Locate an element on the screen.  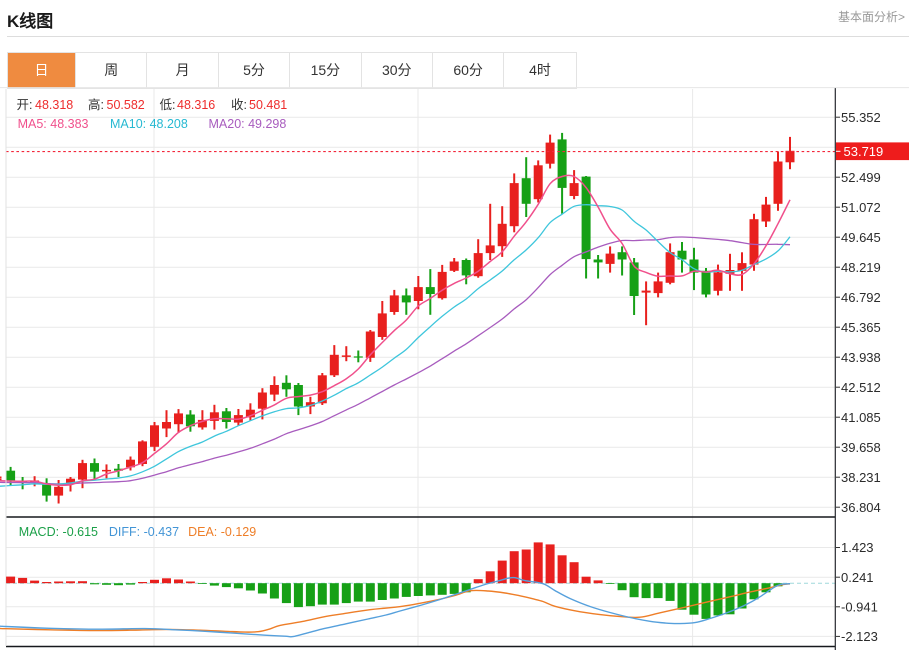
svg-text: 低: is located at coordinates (168, 105).